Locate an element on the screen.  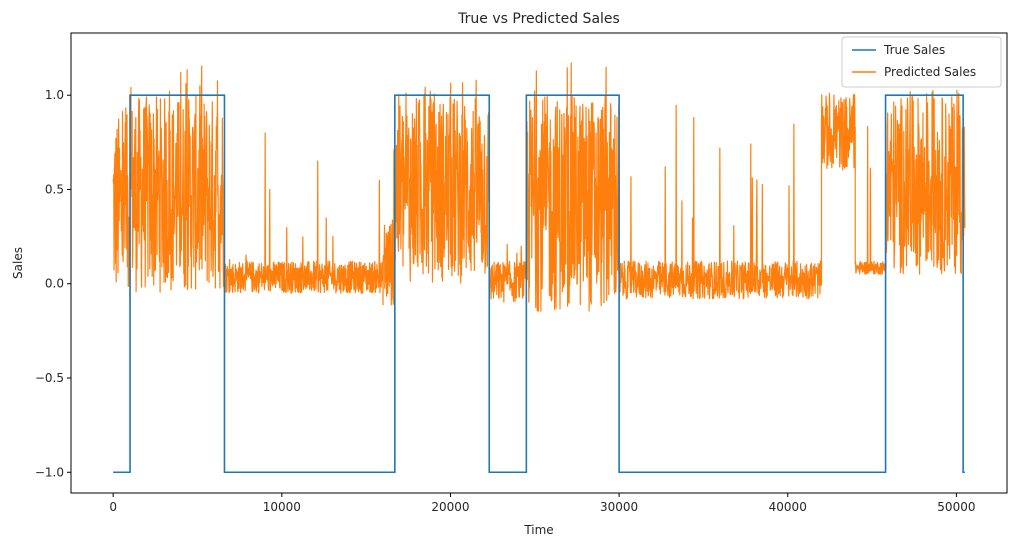
x-axis: 0 10000 20000 30000 40000 50000 is located at coordinates (542, 503).